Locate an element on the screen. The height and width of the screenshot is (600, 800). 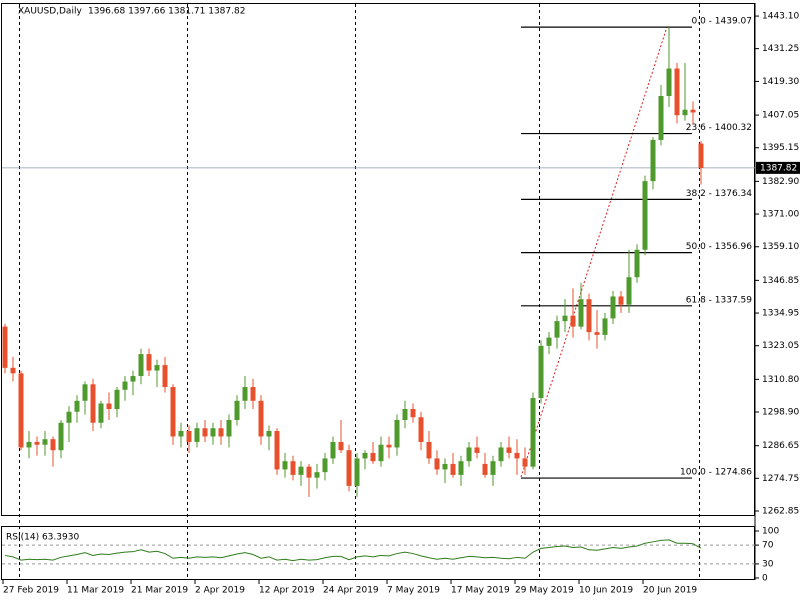
y-tick-label: 1395.15 is located at coordinates (780, 148).